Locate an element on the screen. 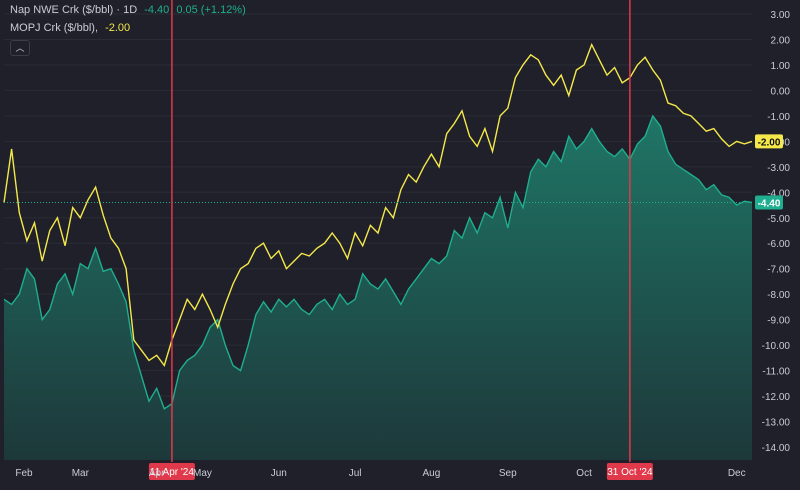  y-tick-label: -6.00 is located at coordinates (778, 244).